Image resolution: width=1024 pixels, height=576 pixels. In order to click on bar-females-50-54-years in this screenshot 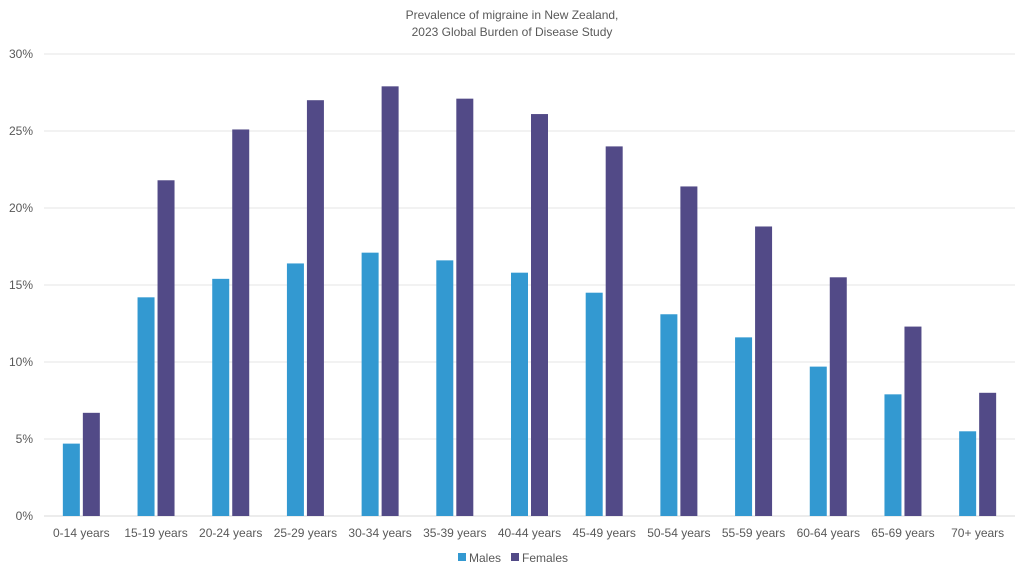, I will do `click(689, 351)`.